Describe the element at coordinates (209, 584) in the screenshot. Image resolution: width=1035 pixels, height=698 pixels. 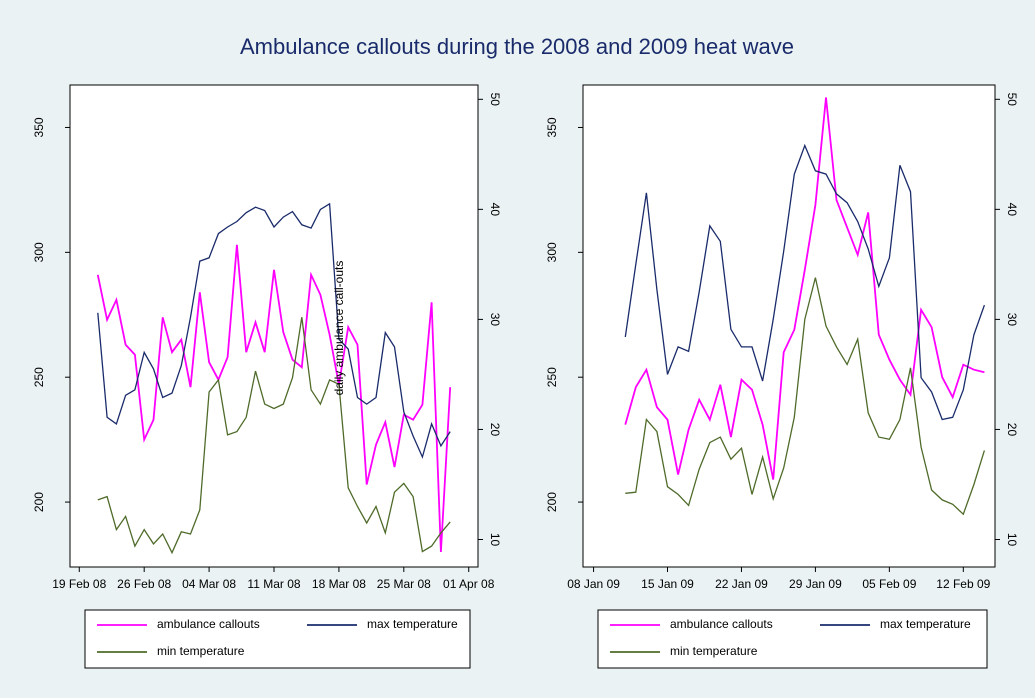
I see `x-tick-label: 04 Mar 08` at that location.